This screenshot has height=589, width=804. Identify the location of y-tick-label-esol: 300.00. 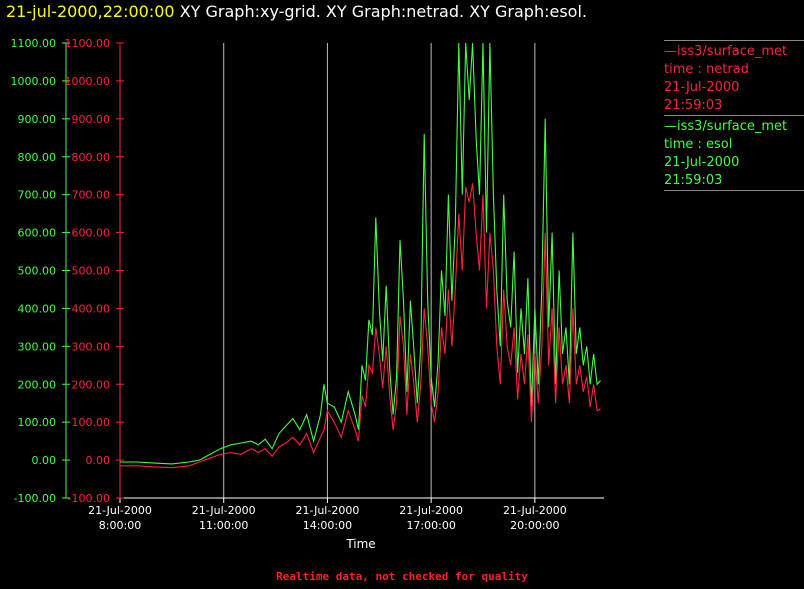
(37, 346).